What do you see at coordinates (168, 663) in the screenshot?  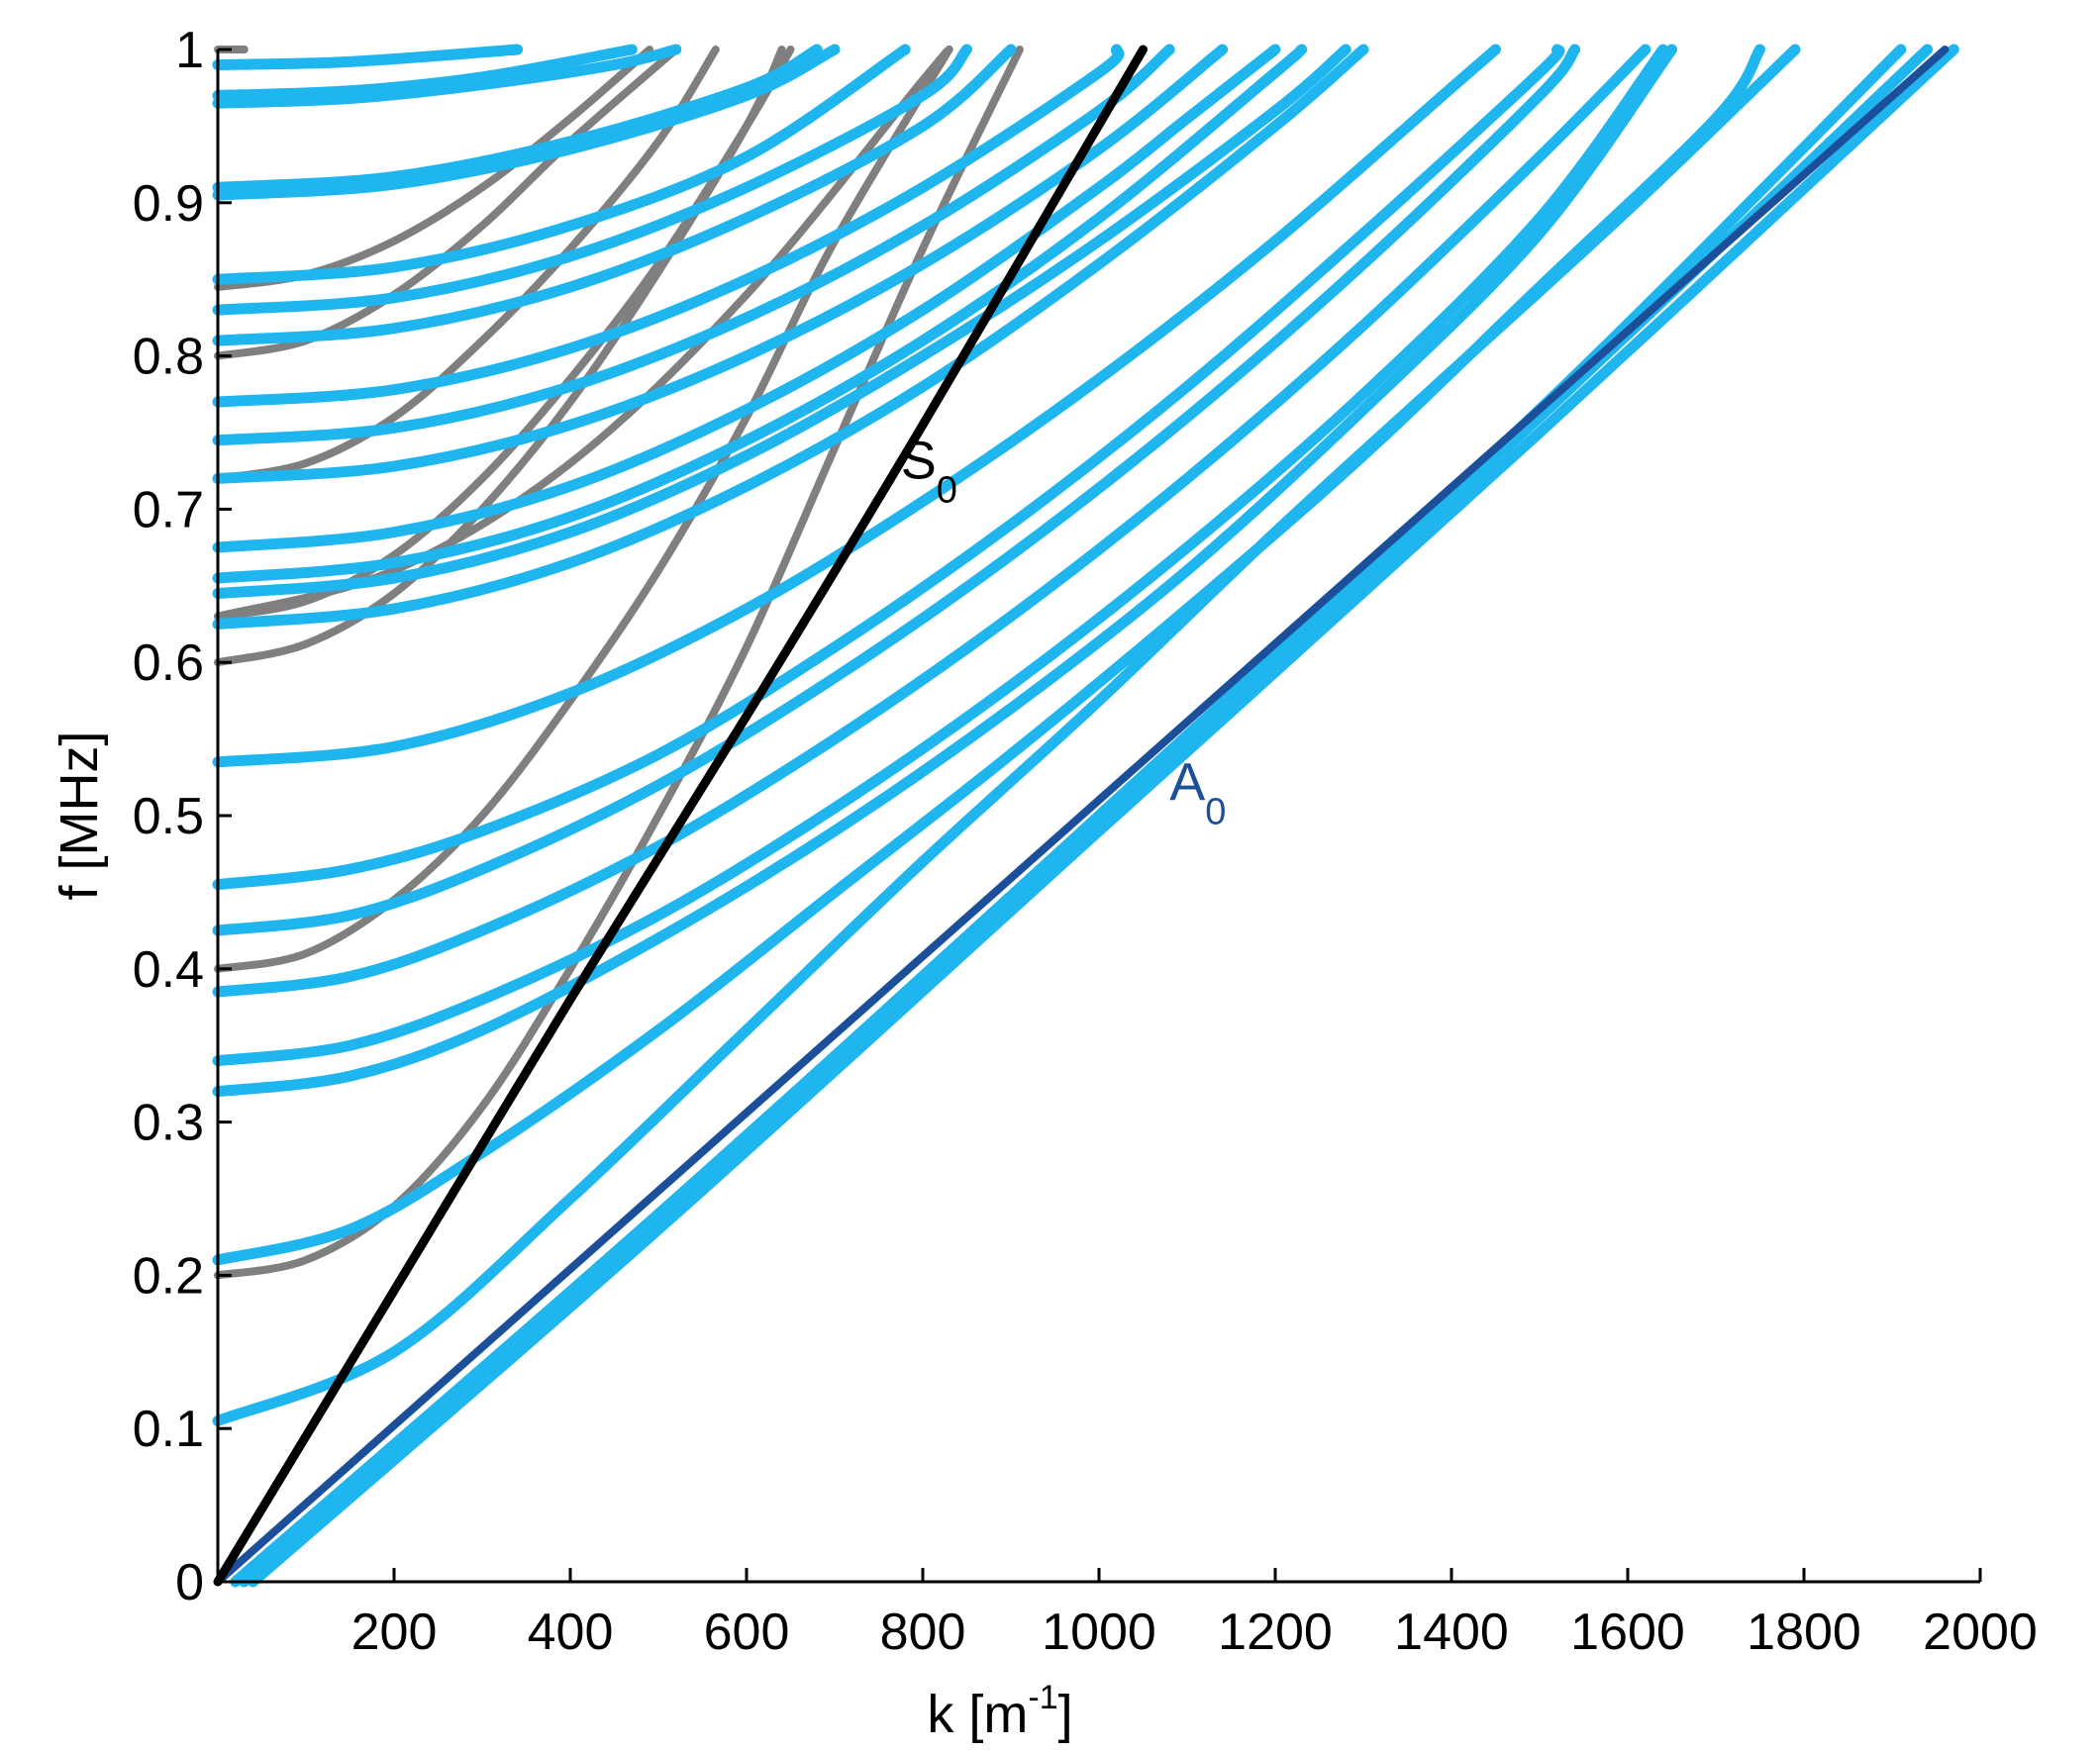 I see `y-tick-label: 0.6` at bounding box center [168, 663].